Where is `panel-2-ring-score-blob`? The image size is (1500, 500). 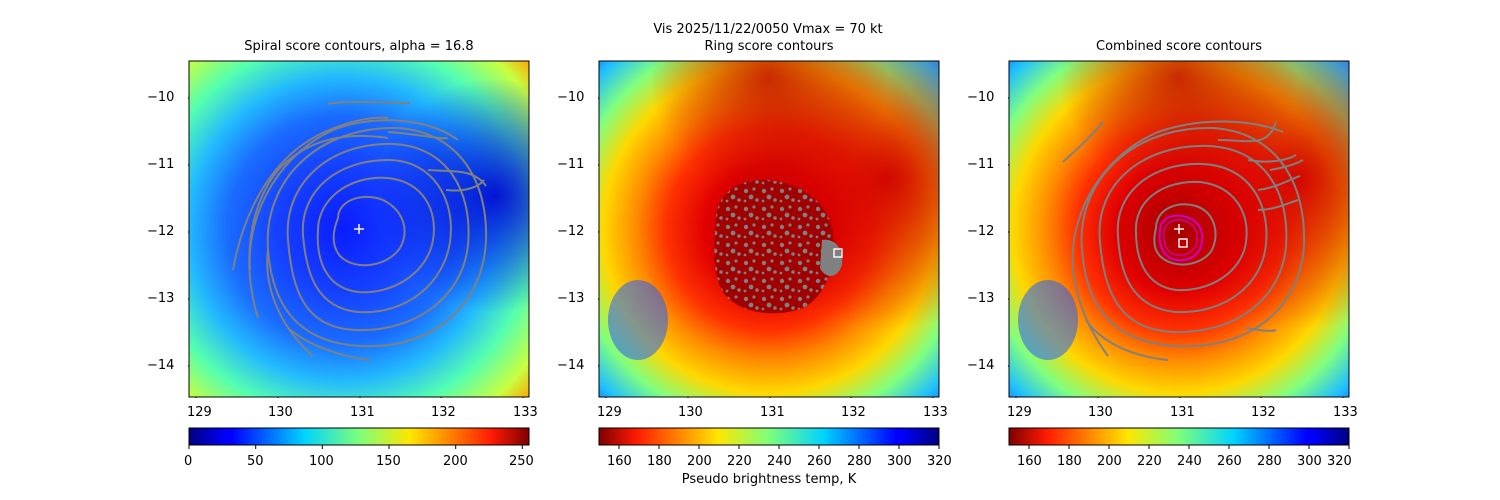
panel-2-ring-score-blob is located at coordinates (778, 246).